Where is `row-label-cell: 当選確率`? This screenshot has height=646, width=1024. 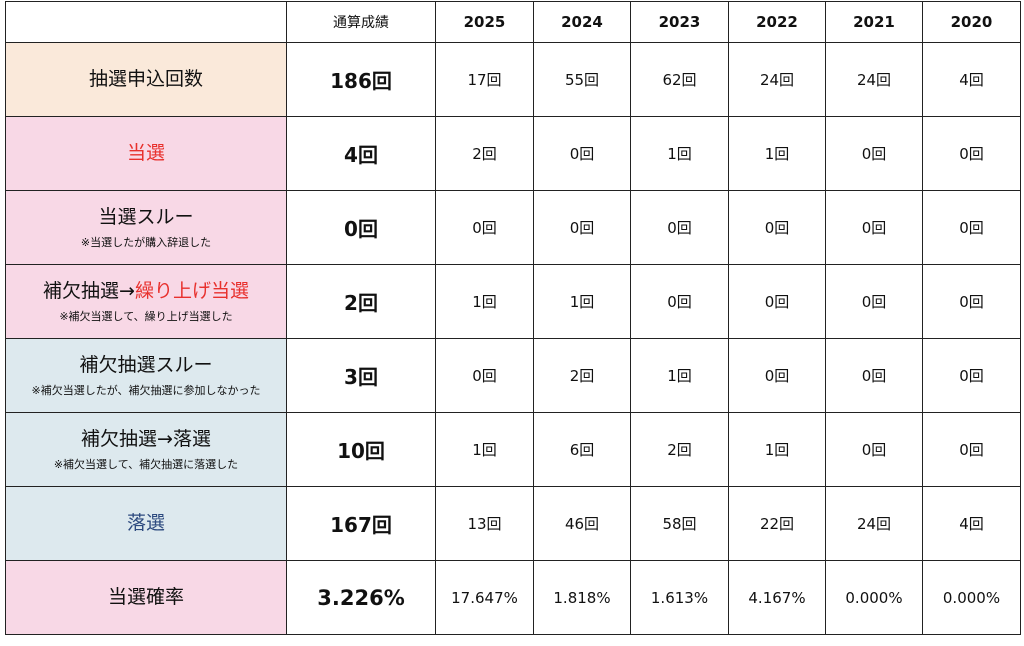
row-label-cell: 当選確率 is located at coordinates (146, 597).